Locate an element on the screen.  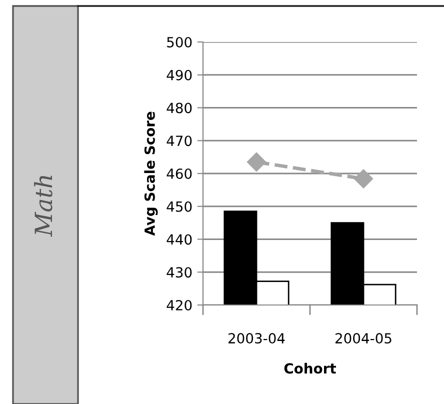
x-axis-title: Cohort is located at coordinates (310, 368).